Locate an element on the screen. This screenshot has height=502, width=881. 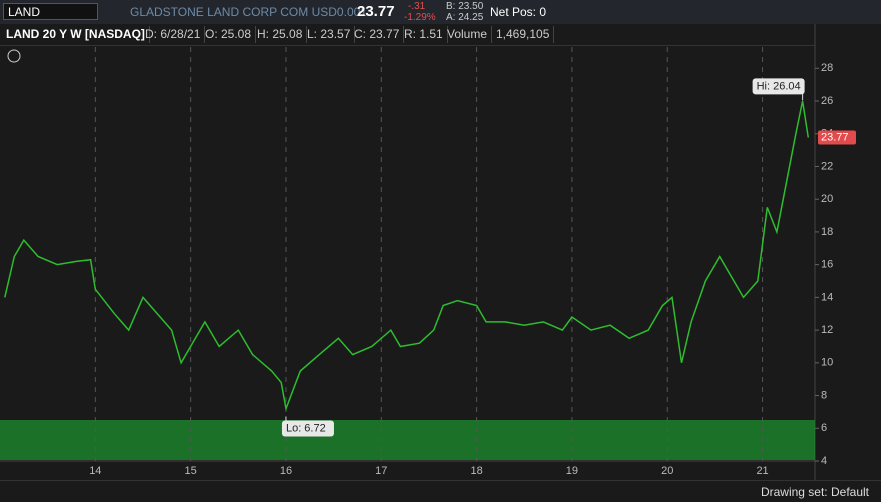
y-tick-label: 16 is located at coordinates (827, 265).